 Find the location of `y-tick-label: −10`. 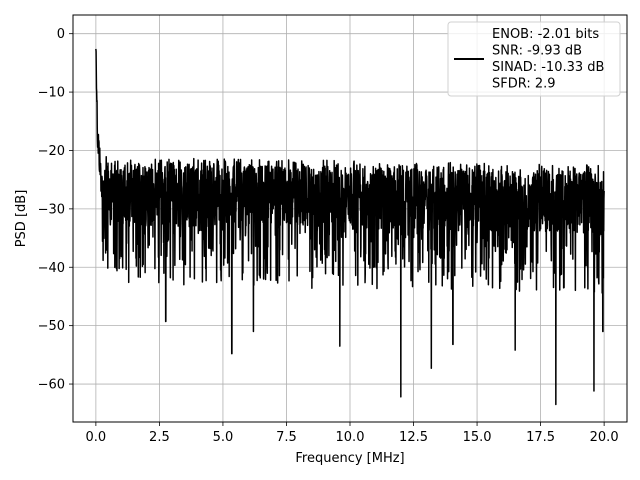

y-tick-label: −10 is located at coordinates (51, 93).